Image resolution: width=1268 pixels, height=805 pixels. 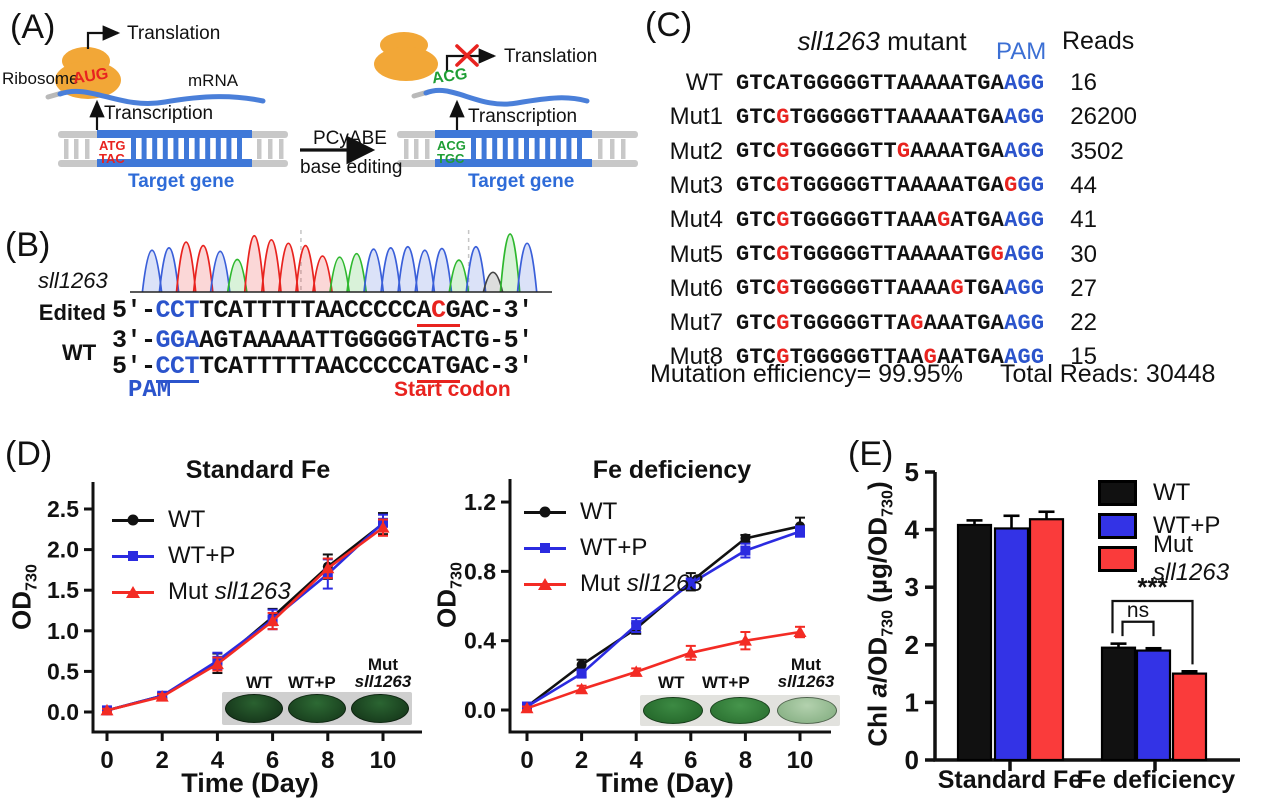 What do you see at coordinates (669, 25) in the screenshot?
I see `panel-c-label: (C)` at bounding box center [669, 25].